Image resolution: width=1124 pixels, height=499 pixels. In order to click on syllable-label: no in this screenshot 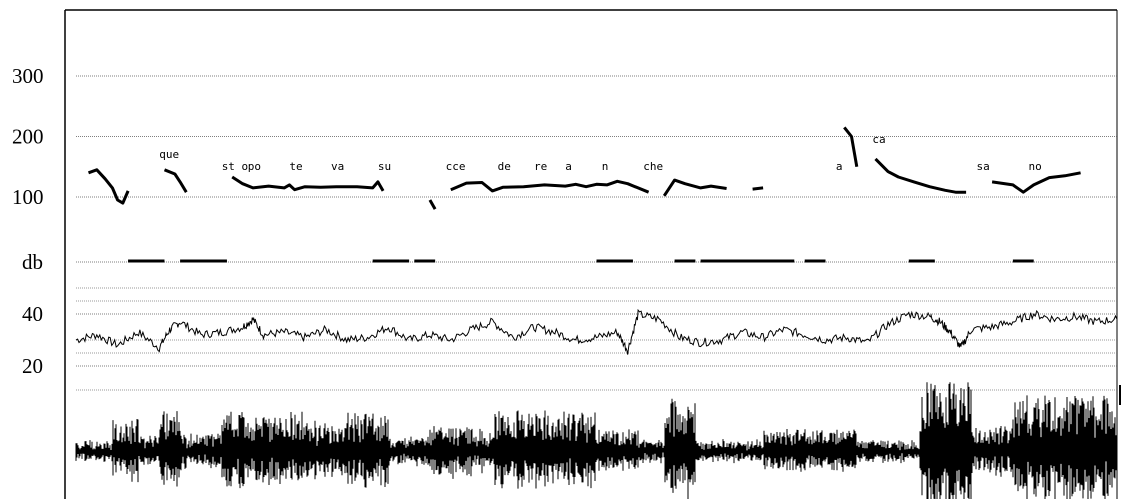, I will do `click(1035, 166)`.